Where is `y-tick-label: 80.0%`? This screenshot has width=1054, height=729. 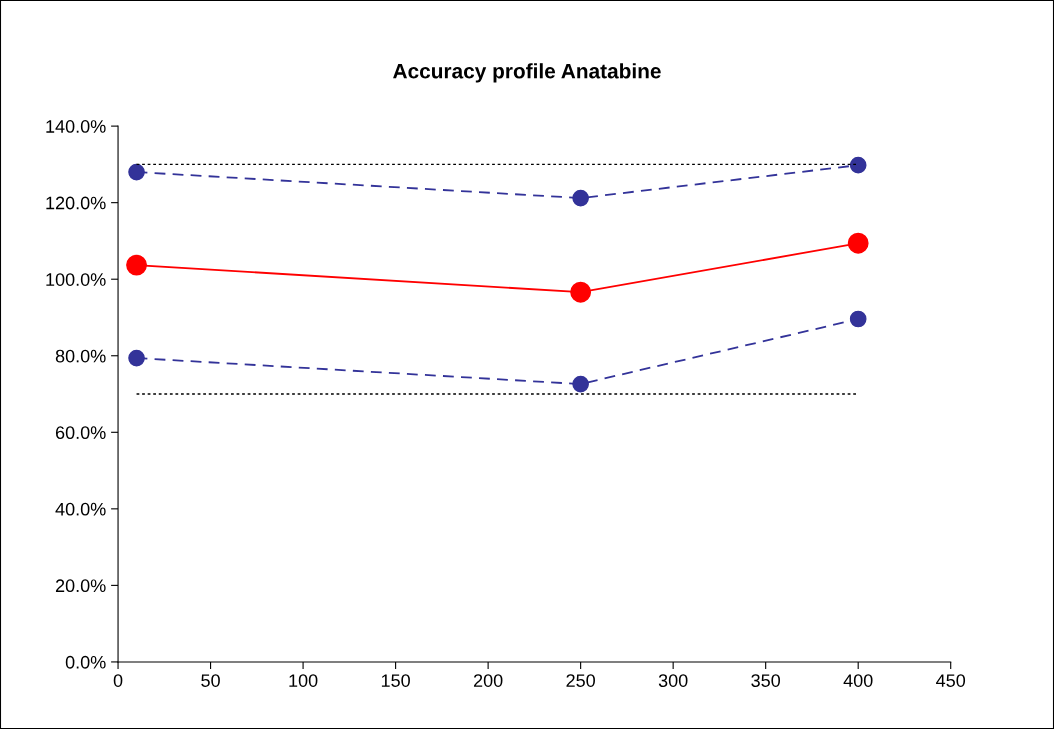 y-tick-label: 80.0% is located at coordinates (80, 356).